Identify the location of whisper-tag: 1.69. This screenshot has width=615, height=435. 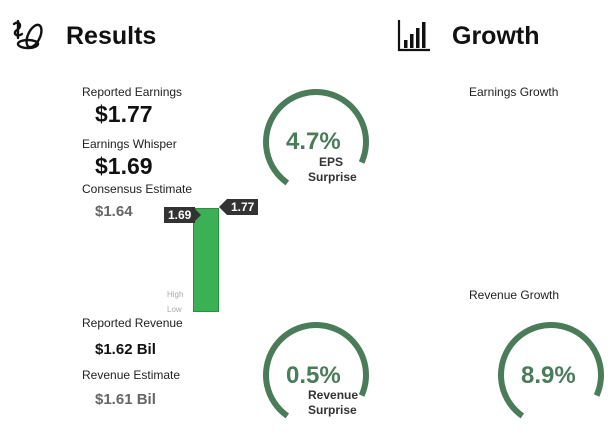
(180, 215).